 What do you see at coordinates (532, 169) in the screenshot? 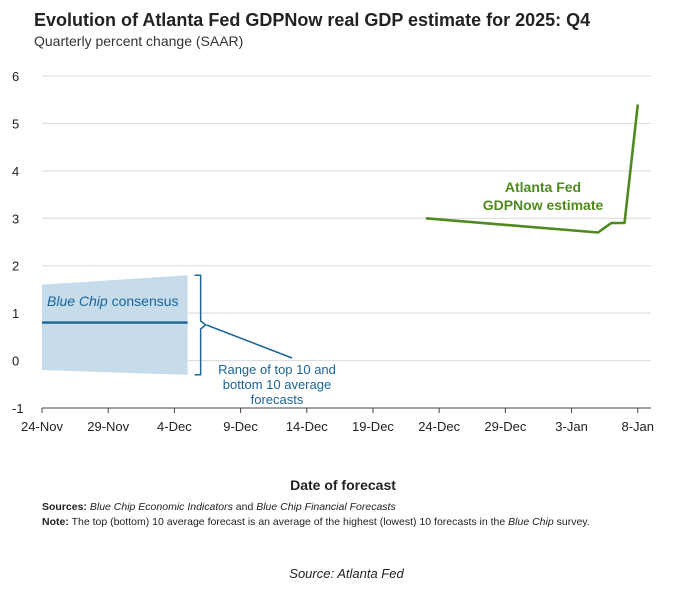
I see `gdpnow-line` at bounding box center [532, 169].